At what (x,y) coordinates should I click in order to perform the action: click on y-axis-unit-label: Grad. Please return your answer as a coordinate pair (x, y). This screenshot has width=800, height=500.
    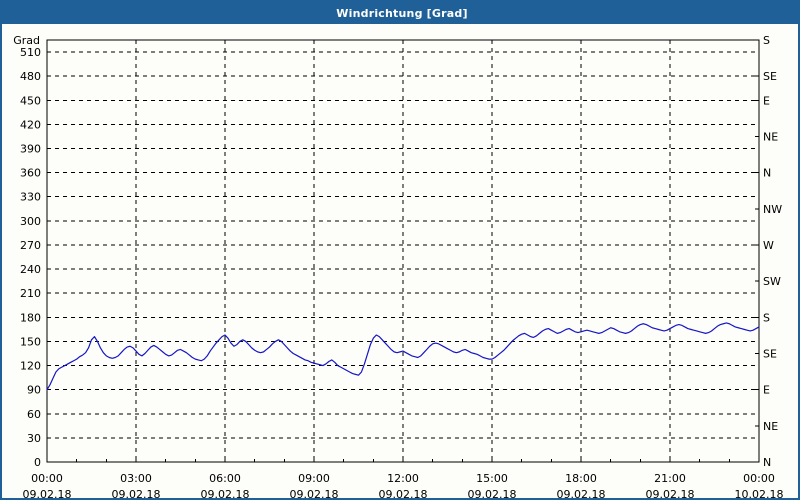
    Looking at the image, I should click on (26, 40).